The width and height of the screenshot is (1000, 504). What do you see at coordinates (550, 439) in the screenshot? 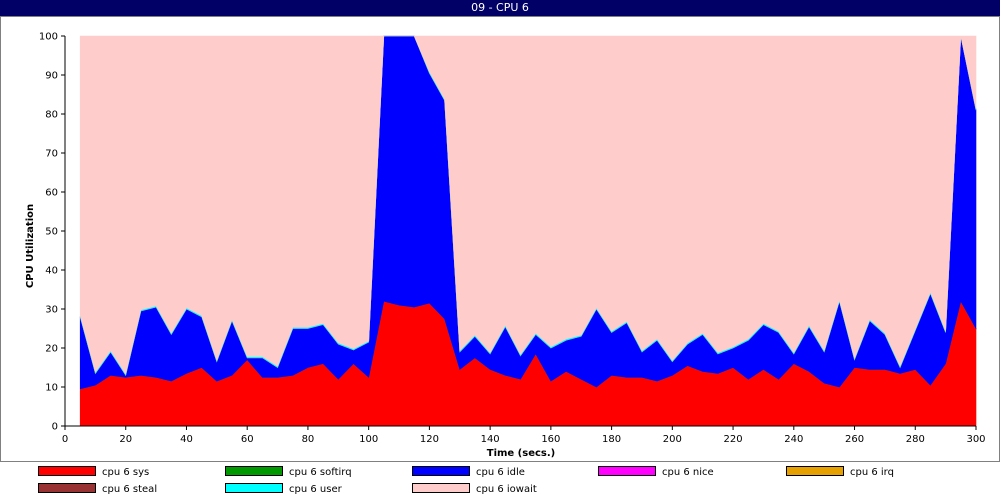
I see `x-tick-label: 160` at bounding box center [550, 439].